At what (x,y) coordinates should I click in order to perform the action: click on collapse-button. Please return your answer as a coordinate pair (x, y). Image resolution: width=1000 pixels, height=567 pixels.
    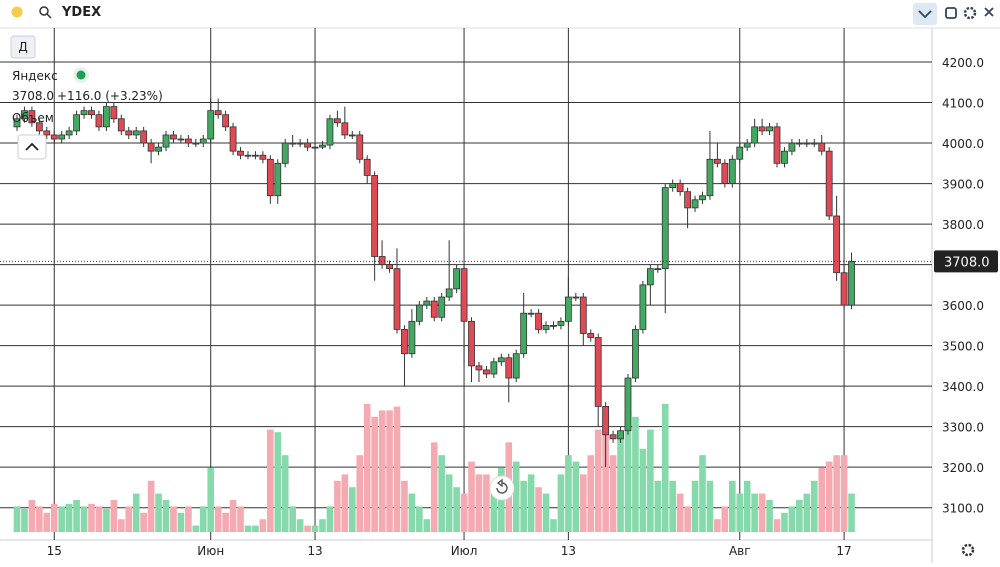
    Looking at the image, I should click on (925, 14).